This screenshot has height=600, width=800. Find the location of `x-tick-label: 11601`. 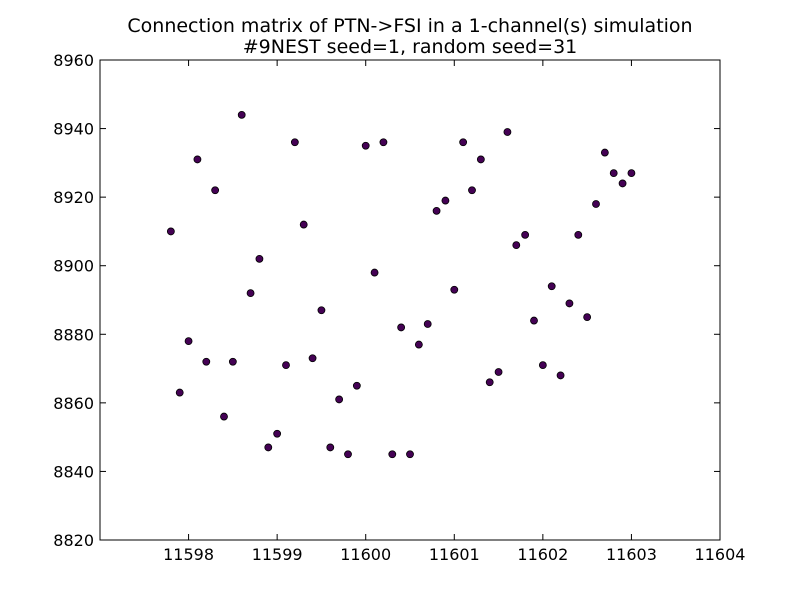

x-tick-label: 11601 is located at coordinates (454, 554).